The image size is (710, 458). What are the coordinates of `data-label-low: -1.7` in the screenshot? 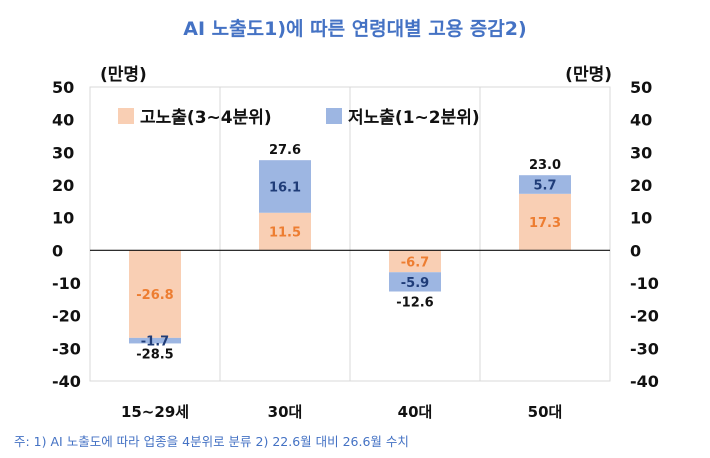 It's located at (155, 342).